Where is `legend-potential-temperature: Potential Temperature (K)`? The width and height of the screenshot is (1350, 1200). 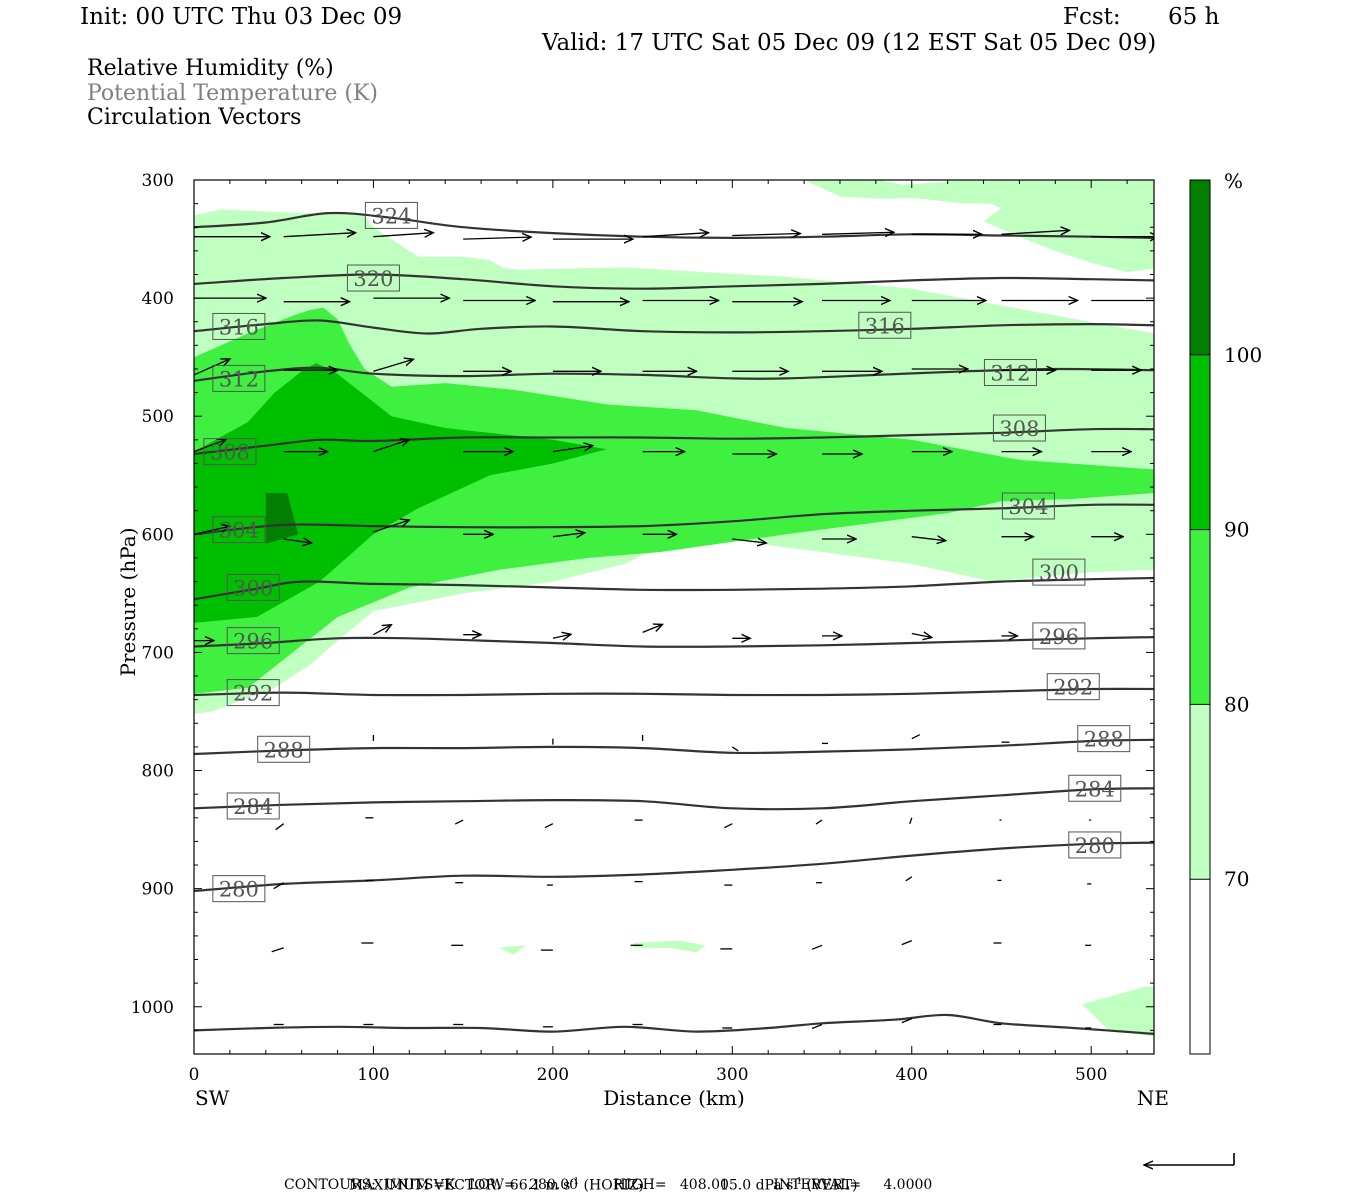 legend-potential-temperature: Potential Temperature (K) is located at coordinates (232, 93).